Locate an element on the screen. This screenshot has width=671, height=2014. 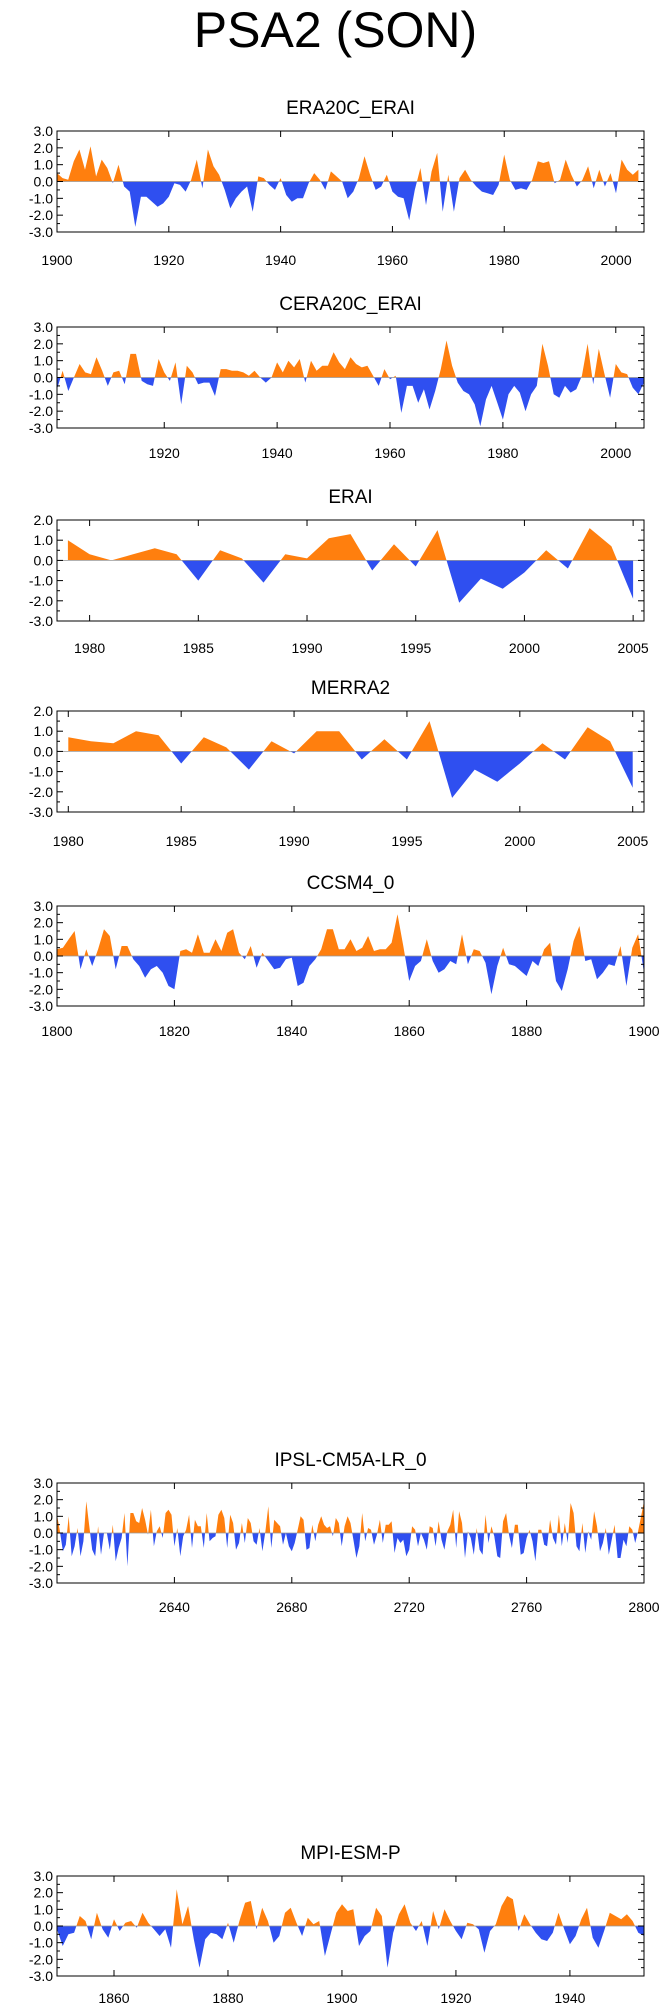
panel-title: ERA20C_ERAI is located at coordinates (350, 108).